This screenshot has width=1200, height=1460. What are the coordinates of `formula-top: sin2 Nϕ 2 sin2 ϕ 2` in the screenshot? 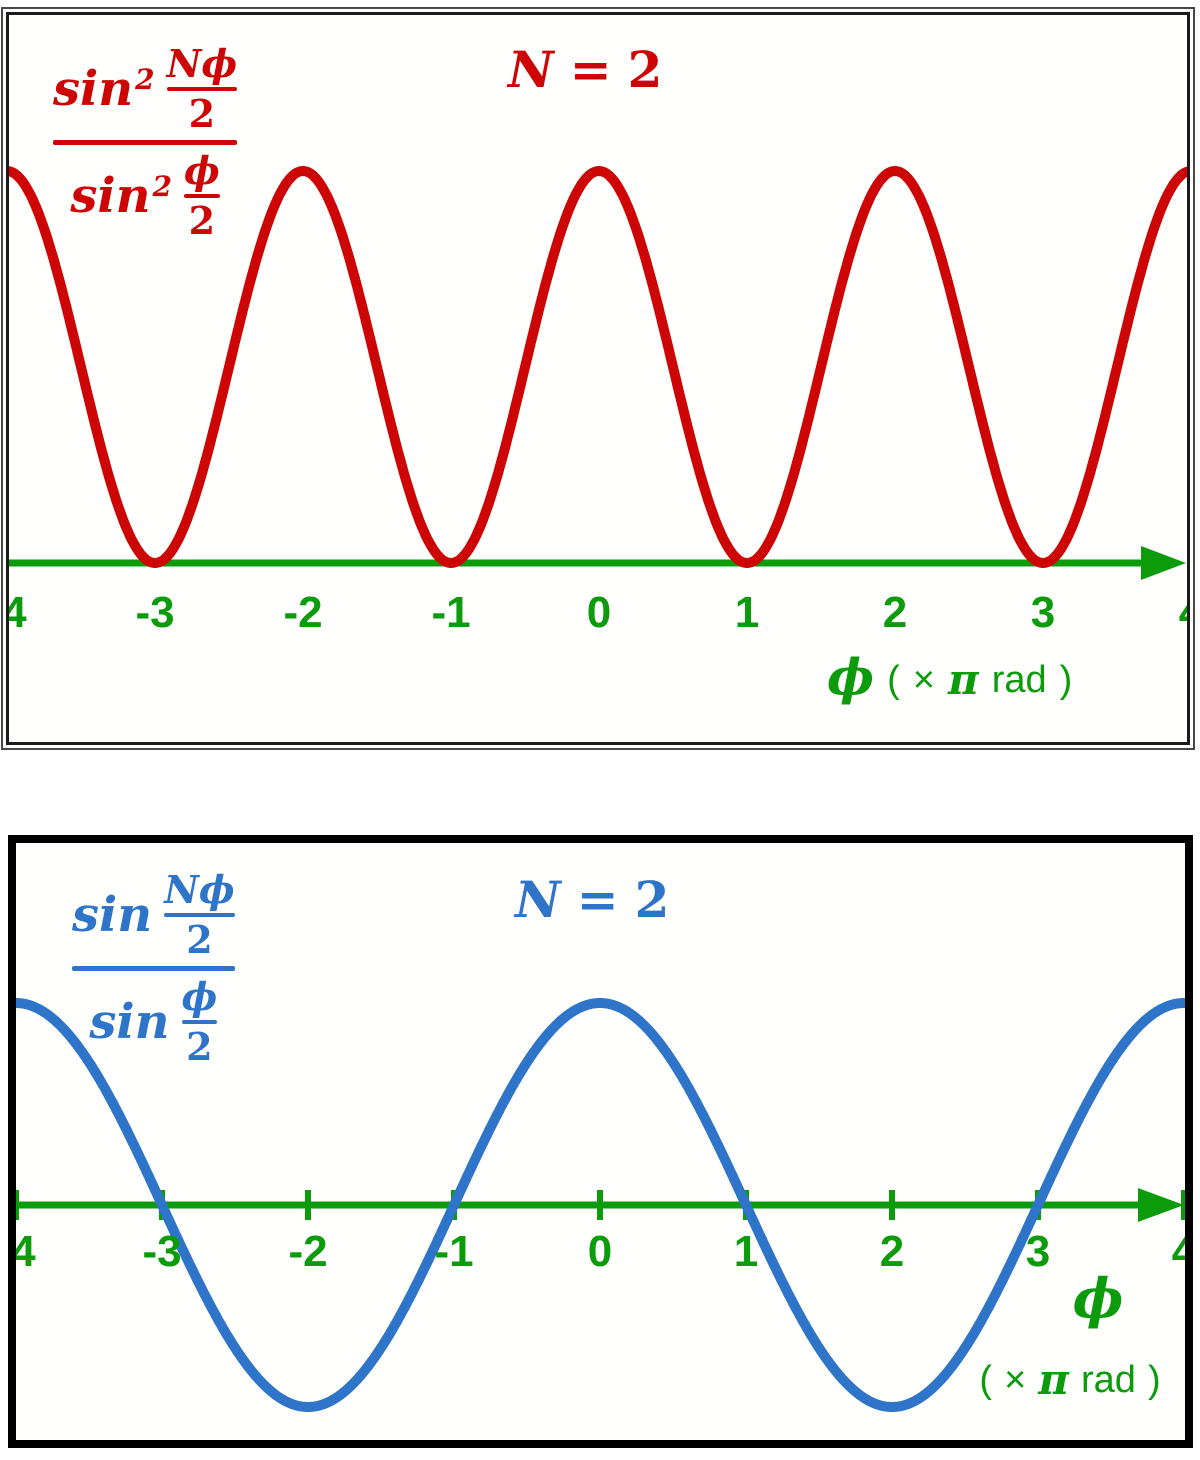 It's located at (145, 142).